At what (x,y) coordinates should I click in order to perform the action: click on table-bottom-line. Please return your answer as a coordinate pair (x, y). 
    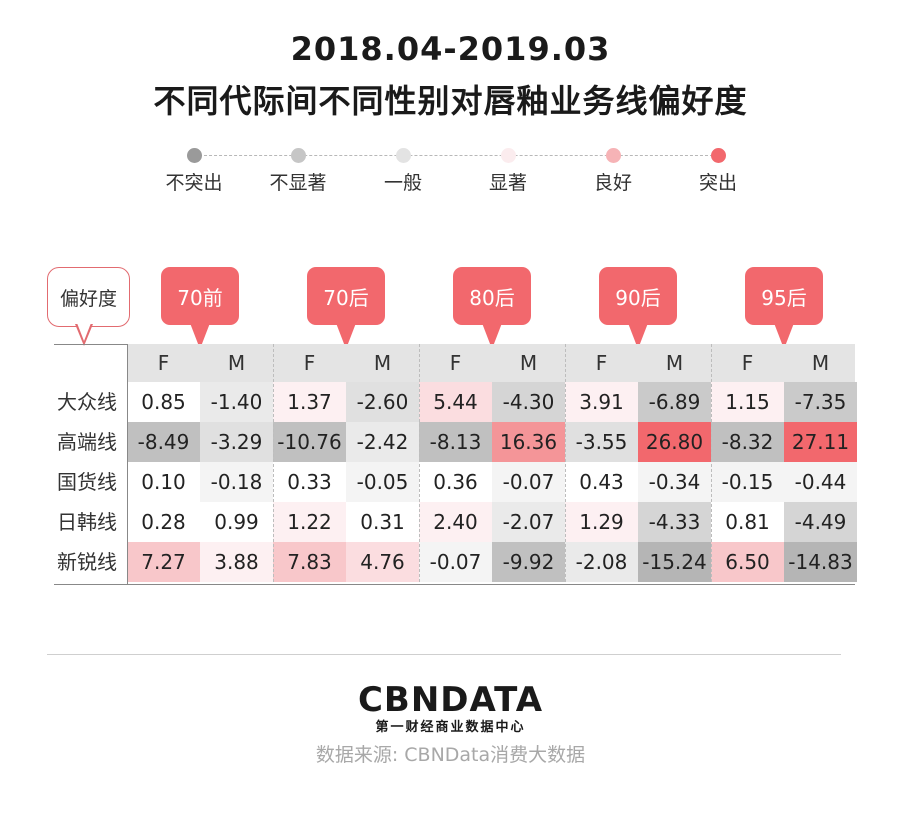
    Looking at the image, I should click on (454, 584).